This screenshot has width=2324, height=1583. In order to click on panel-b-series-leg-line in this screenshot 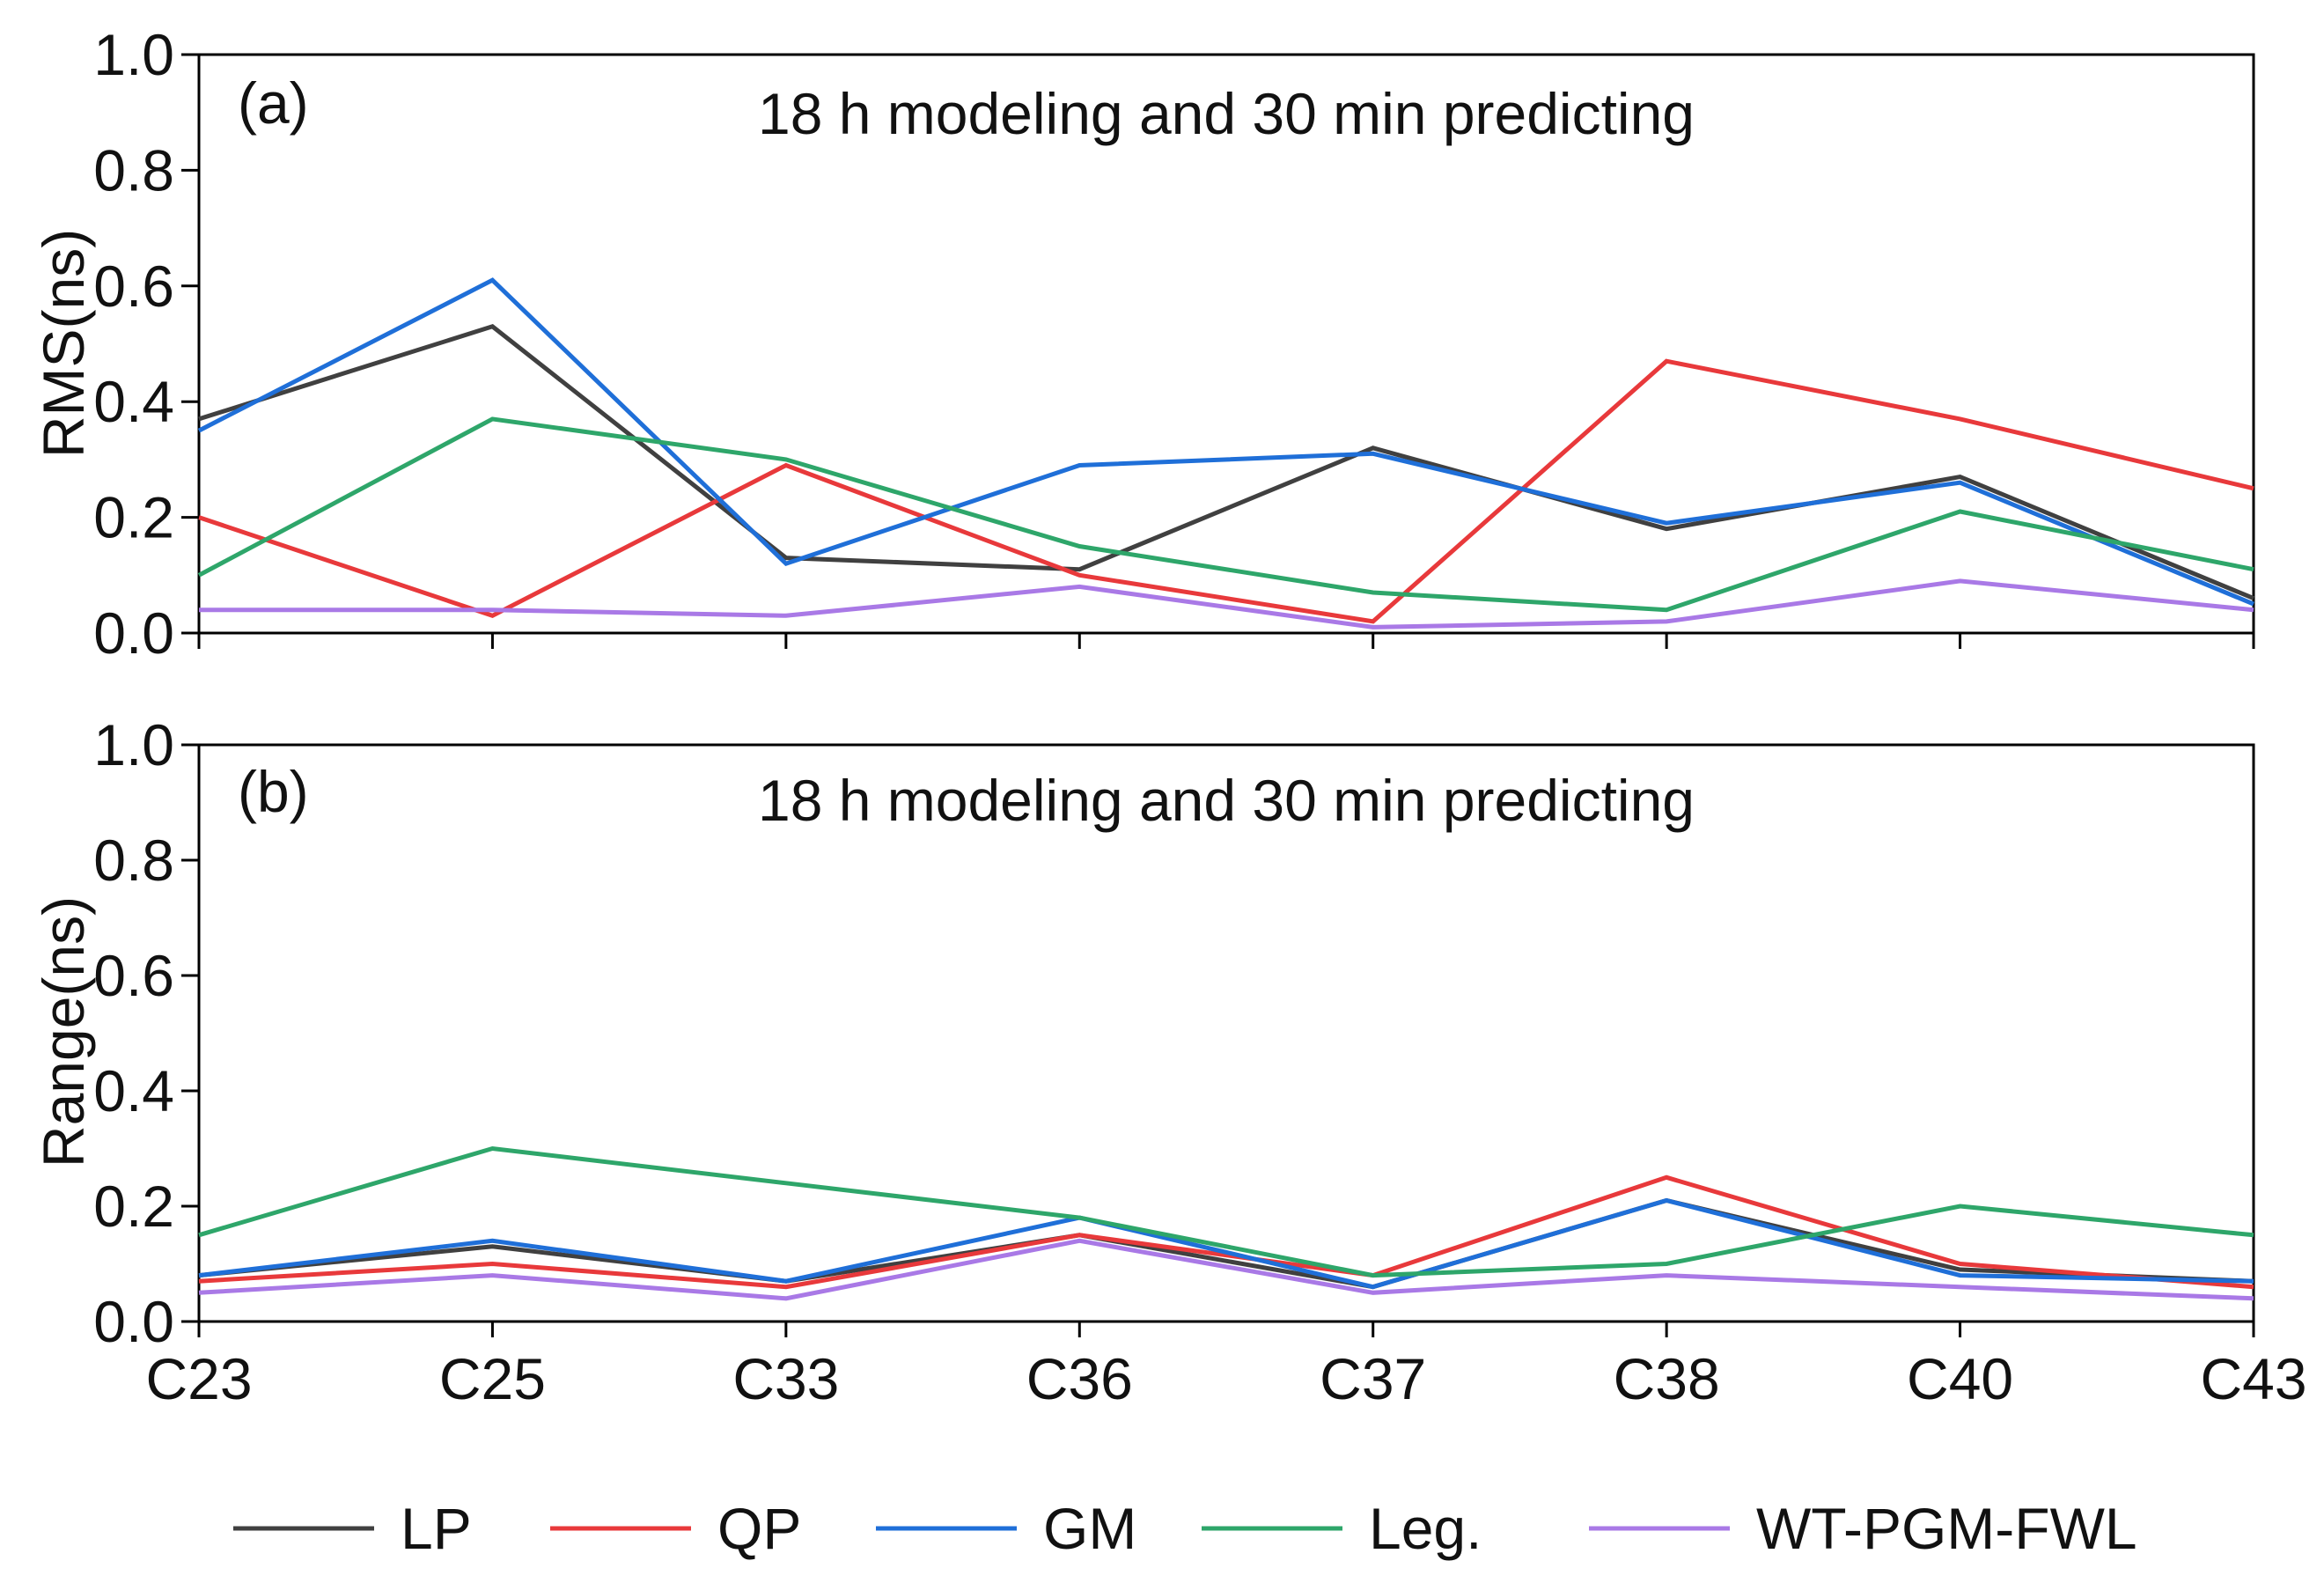, I will do `click(1226, 1211)`.